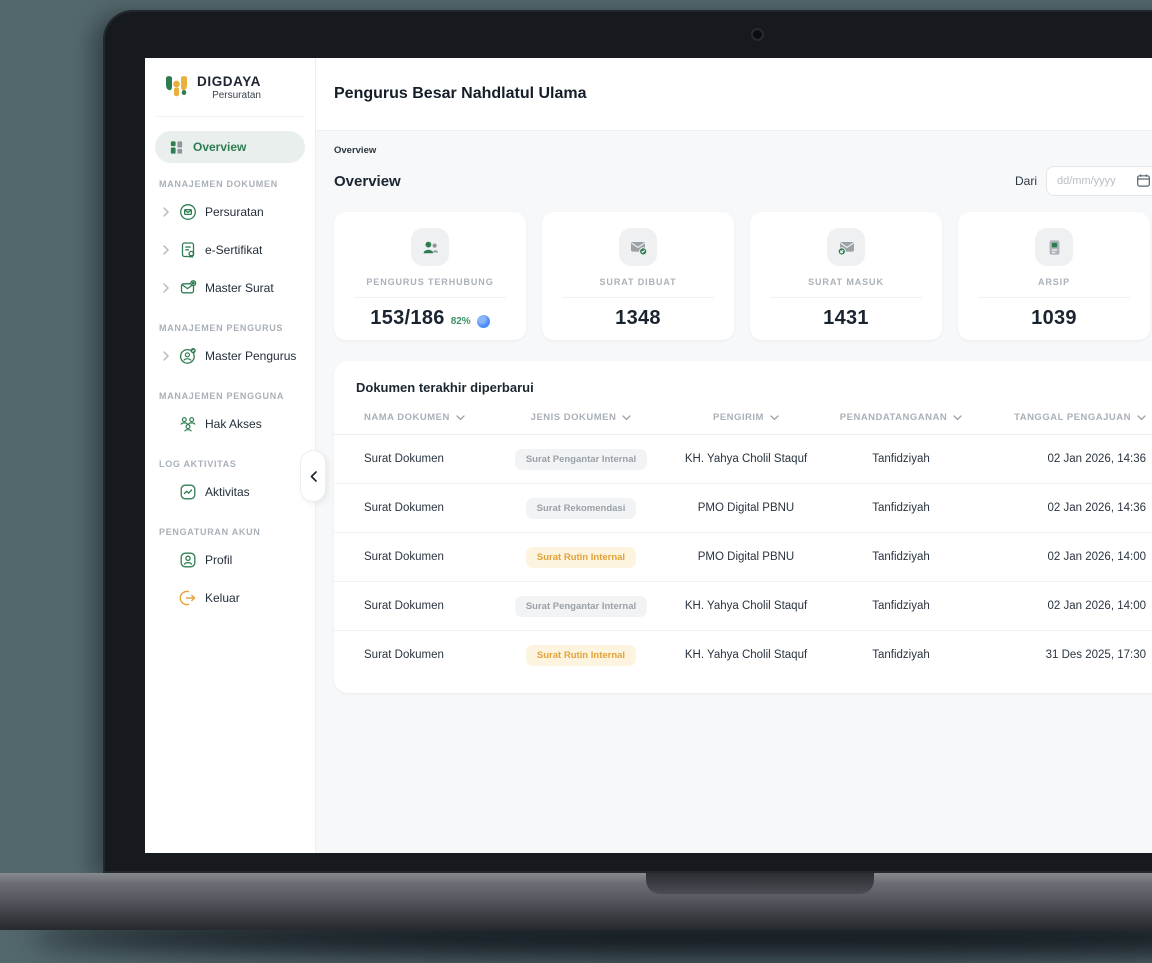 Image resolution: width=1152 pixels, height=963 pixels. I want to click on sidebar-item-e-sertifikat: e-Sertifikat, so click(230, 250).